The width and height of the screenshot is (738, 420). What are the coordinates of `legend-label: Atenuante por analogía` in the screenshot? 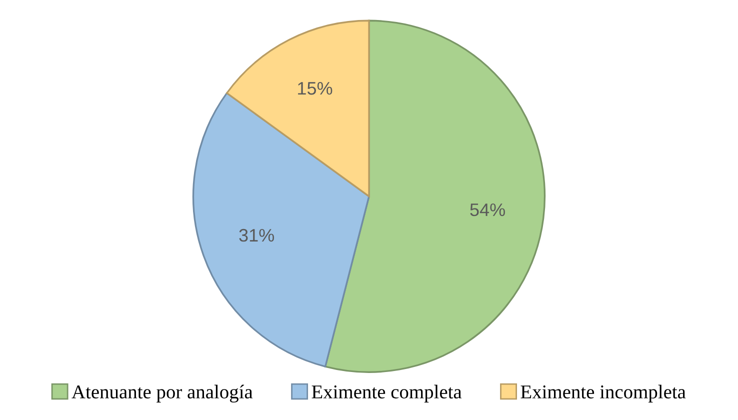 It's located at (162, 393).